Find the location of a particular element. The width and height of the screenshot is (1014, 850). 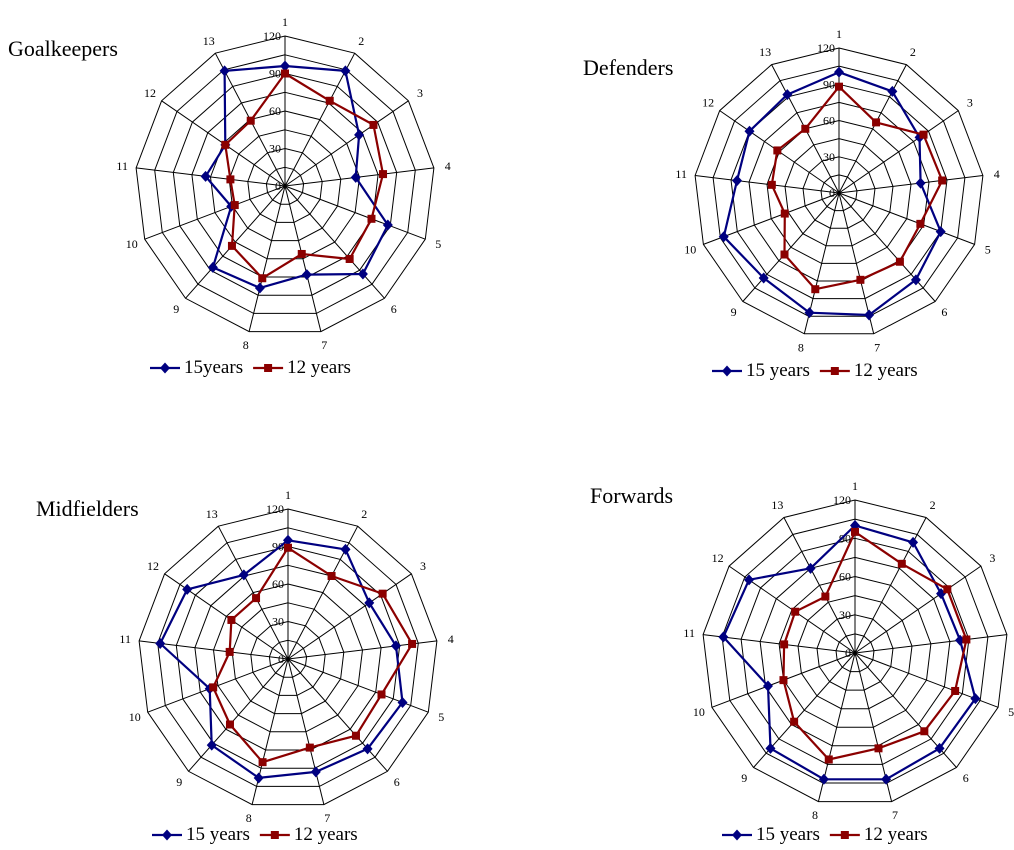

chart-title: Midfielders is located at coordinates (87, 508).